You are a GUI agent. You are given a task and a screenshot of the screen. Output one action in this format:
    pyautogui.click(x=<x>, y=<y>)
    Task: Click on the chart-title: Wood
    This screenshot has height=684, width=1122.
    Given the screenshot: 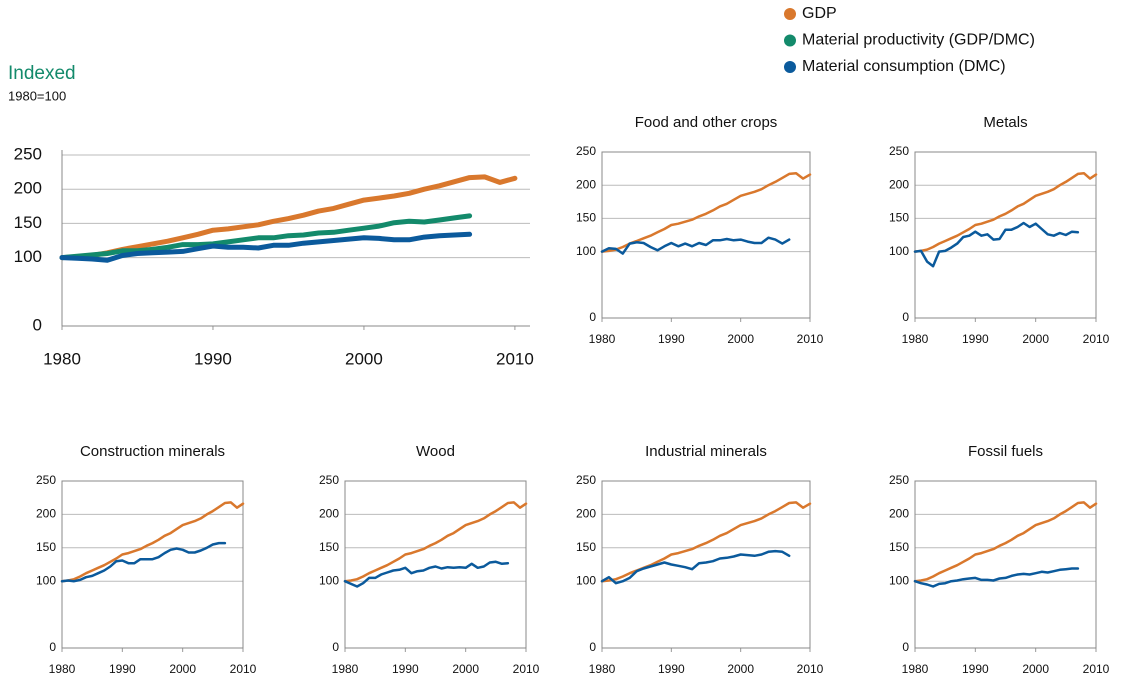 What is the action you would take?
    pyautogui.click(x=435, y=451)
    